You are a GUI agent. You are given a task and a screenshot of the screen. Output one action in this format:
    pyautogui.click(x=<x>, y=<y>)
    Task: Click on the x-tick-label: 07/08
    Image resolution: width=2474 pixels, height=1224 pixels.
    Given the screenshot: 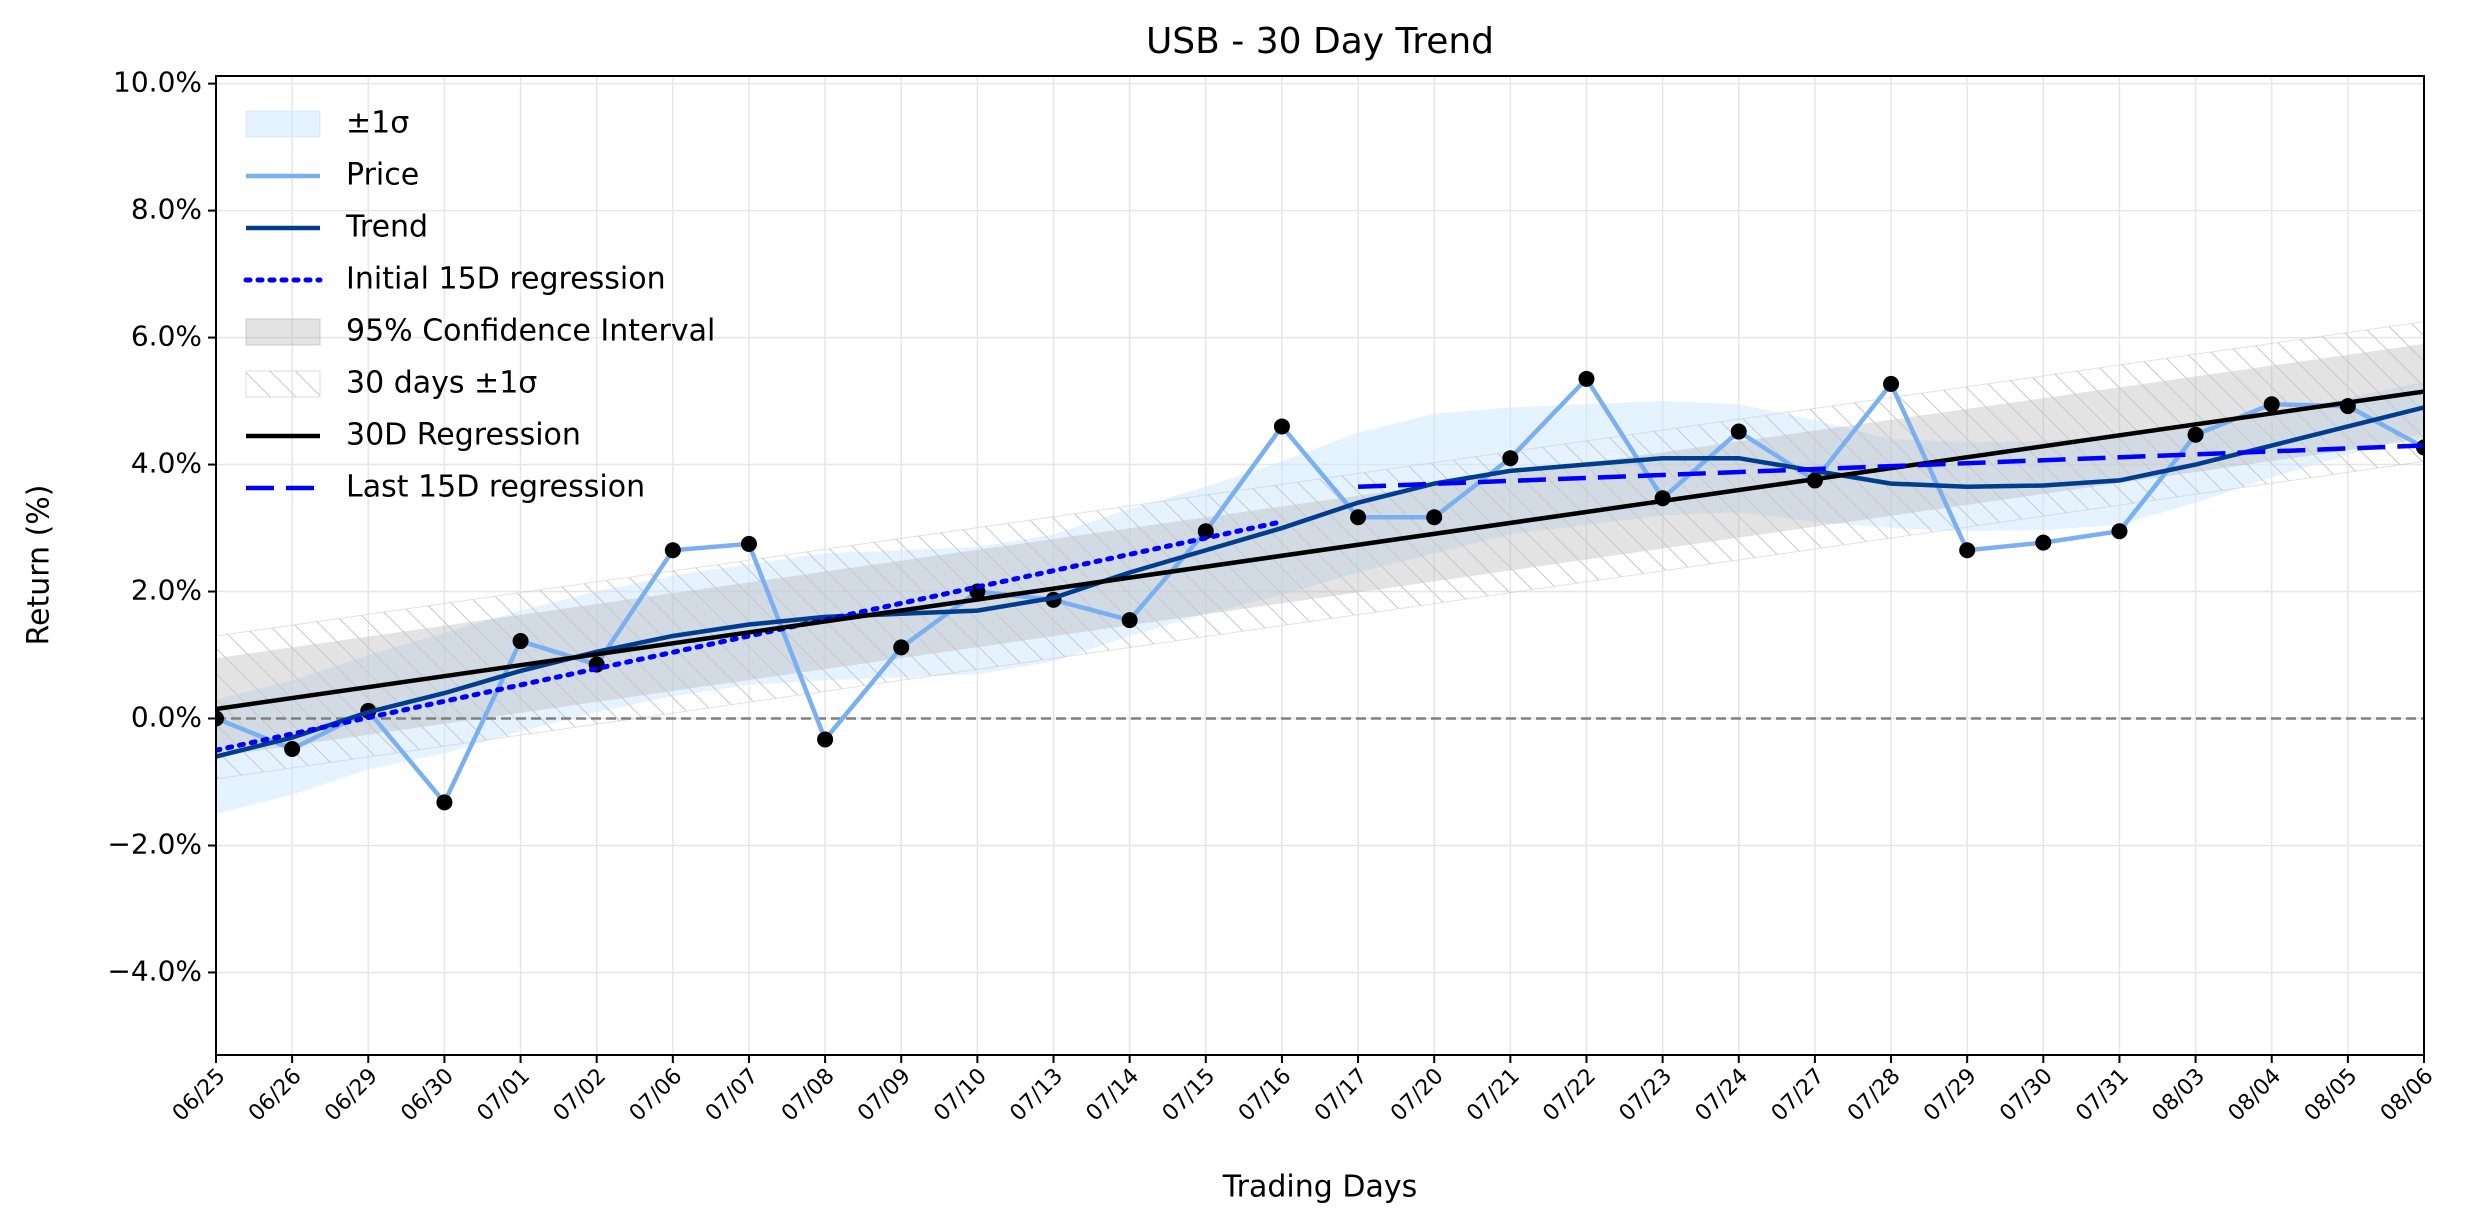 What is the action you would take?
    pyautogui.click(x=808, y=1095)
    